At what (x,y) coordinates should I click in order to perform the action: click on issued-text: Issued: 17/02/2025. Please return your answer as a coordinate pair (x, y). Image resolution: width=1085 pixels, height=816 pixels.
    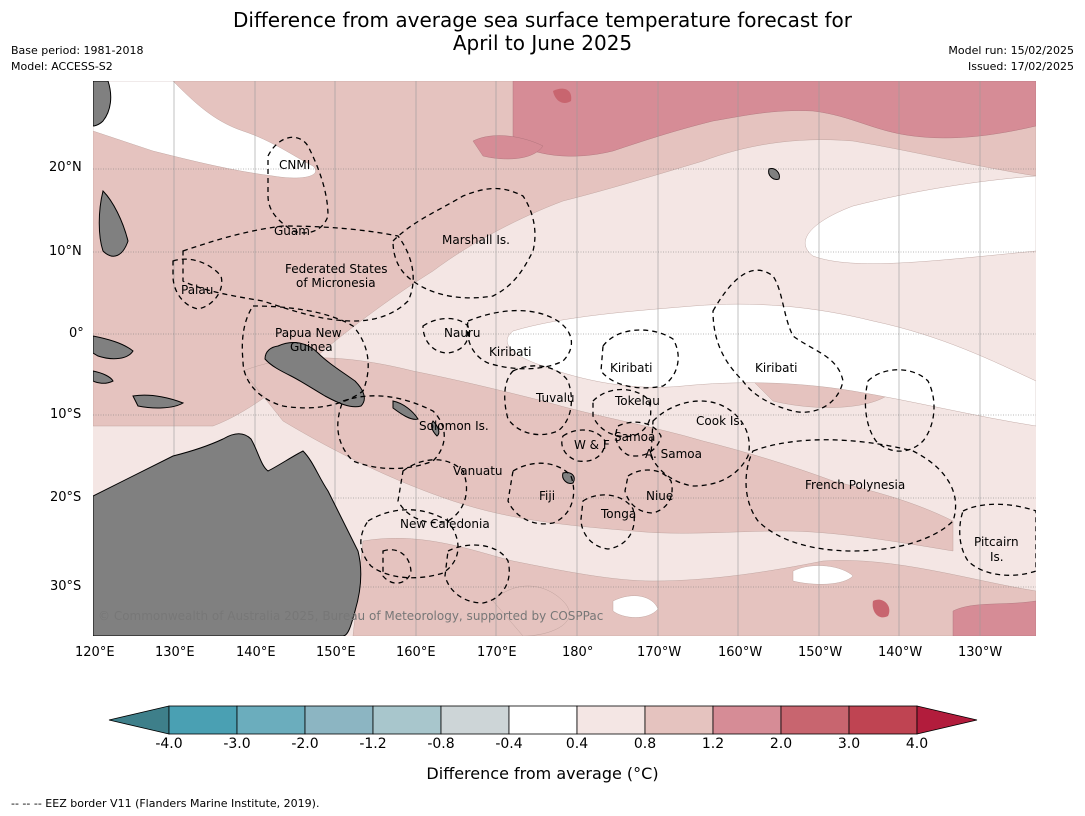
    Looking at the image, I should click on (1020, 66).